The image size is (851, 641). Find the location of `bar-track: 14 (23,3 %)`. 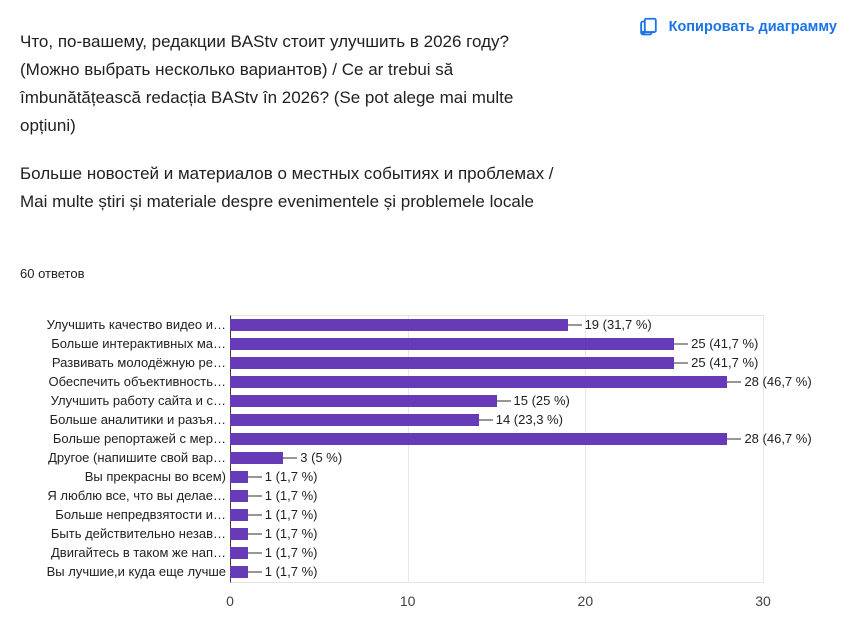

bar-track: 14 (23,3 %) is located at coordinates (530, 419).